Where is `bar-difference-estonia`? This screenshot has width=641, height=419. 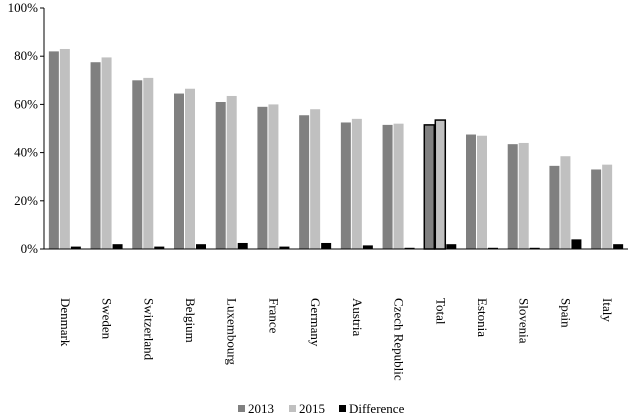
bar-difference-estonia is located at coordinates (493, 248).